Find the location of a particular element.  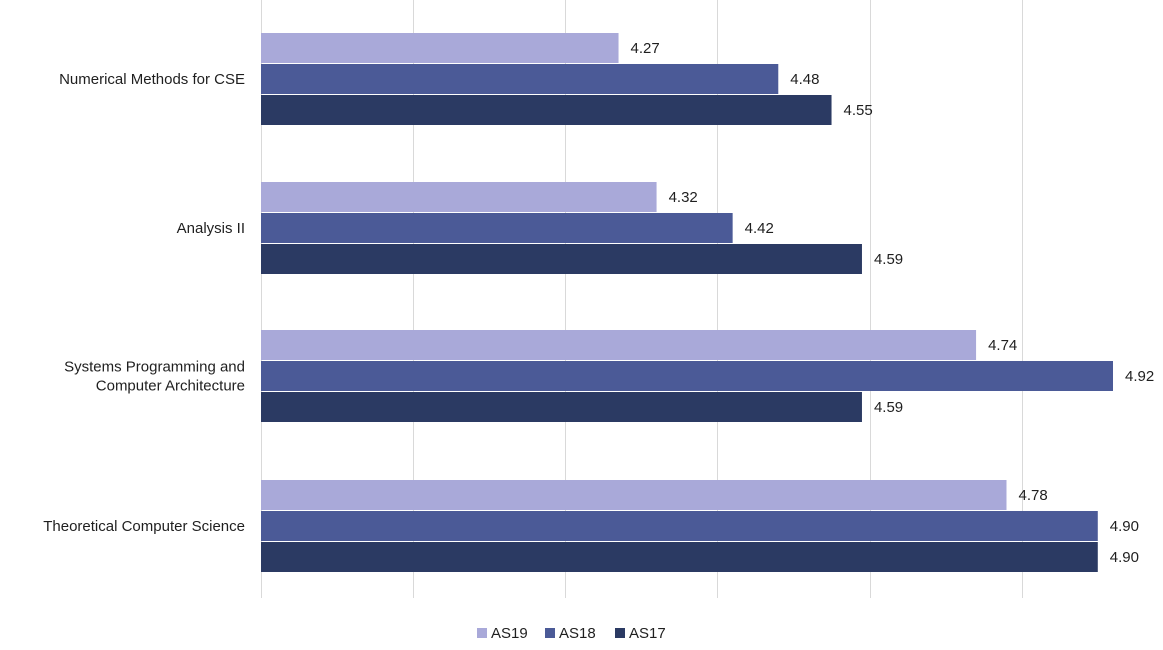

value-label-as18-0: 4.48 is located at coordinates (804, 79).